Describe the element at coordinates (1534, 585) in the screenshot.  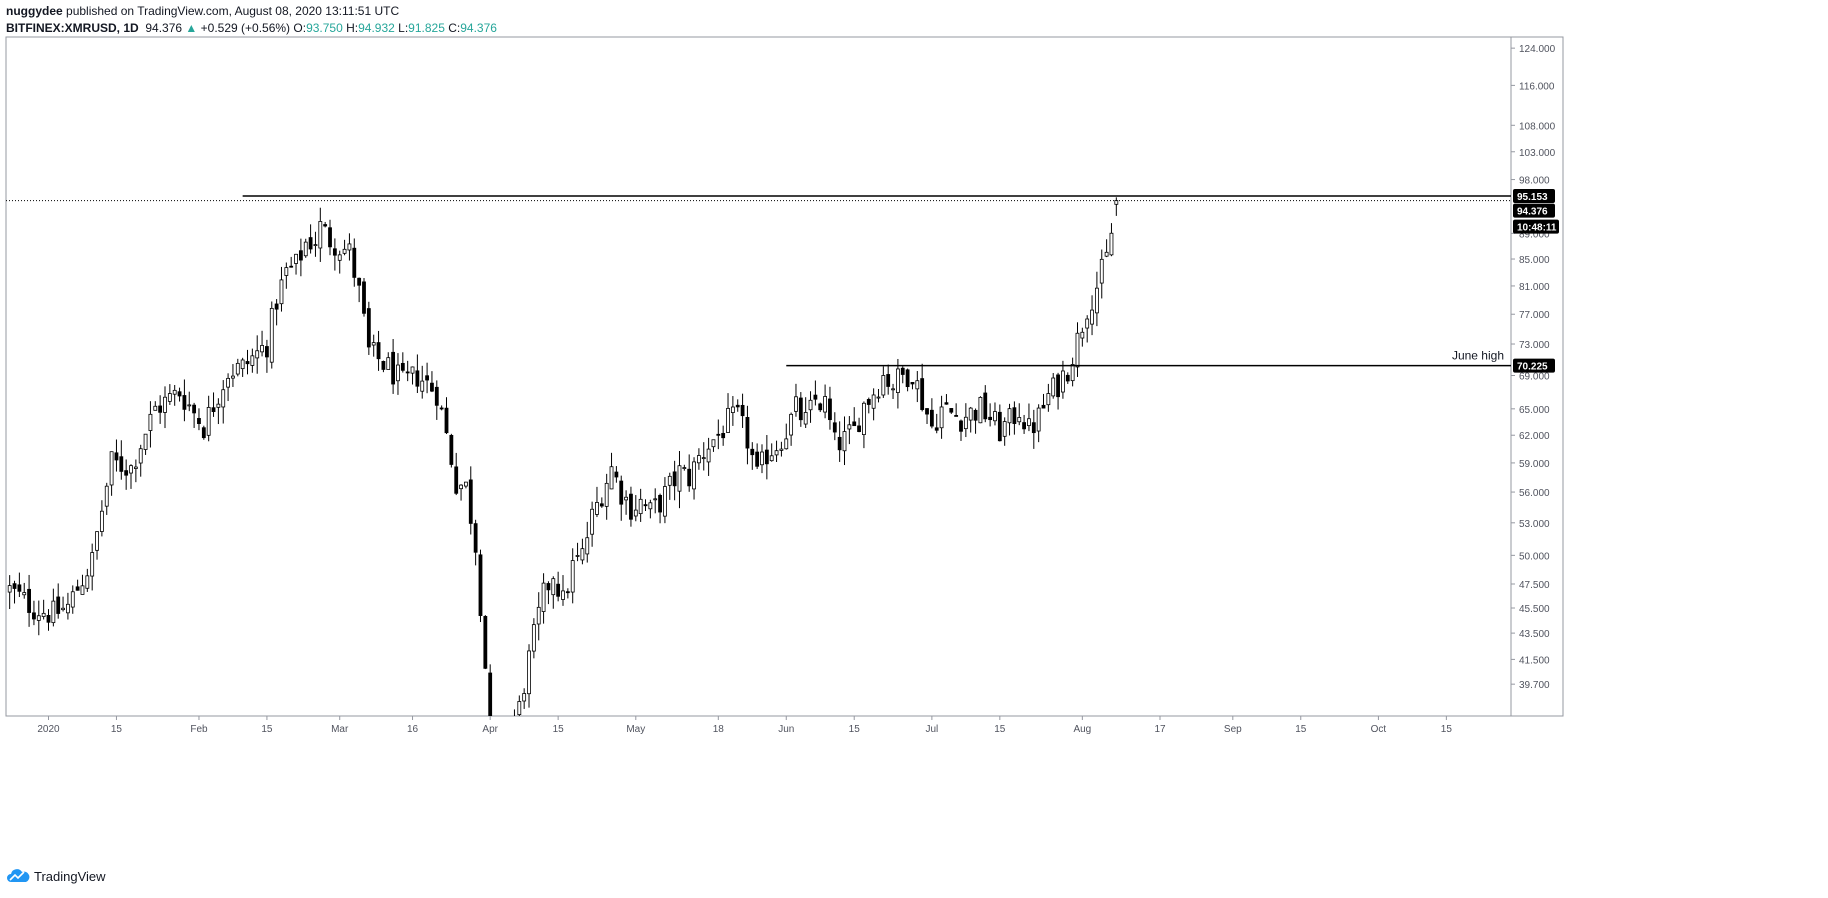
I see `y-tick-label: 47.500` at that location.